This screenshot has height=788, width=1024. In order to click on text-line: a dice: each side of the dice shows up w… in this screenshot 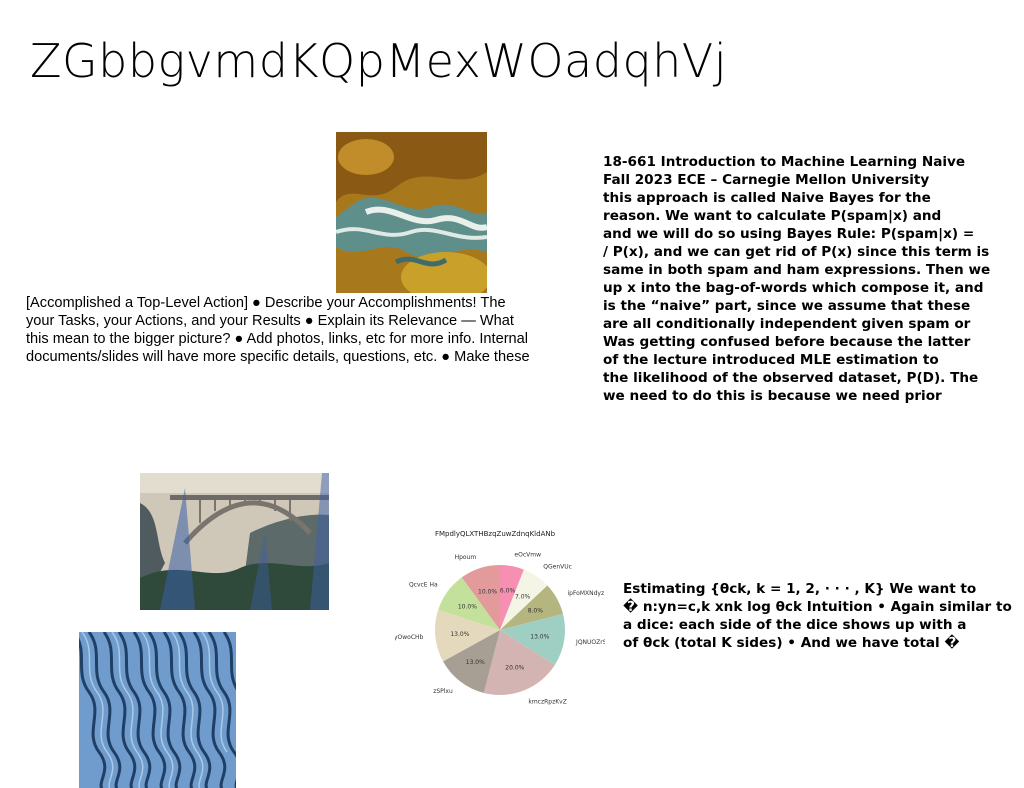, I will do `click(795, 625)`.